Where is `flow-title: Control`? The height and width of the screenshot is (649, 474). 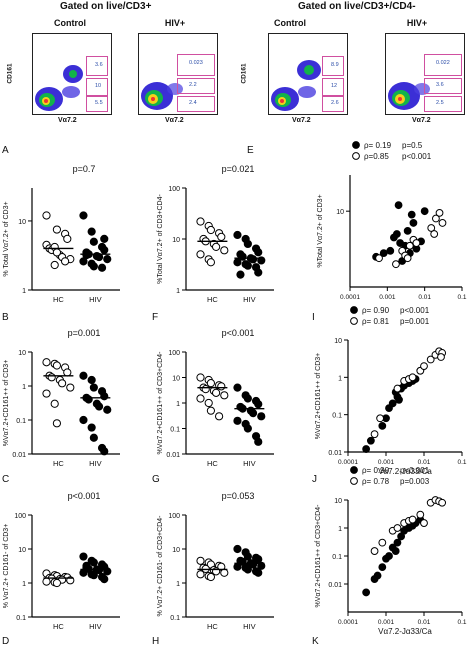
flow-title: Control is located at coordinates (70, 23).